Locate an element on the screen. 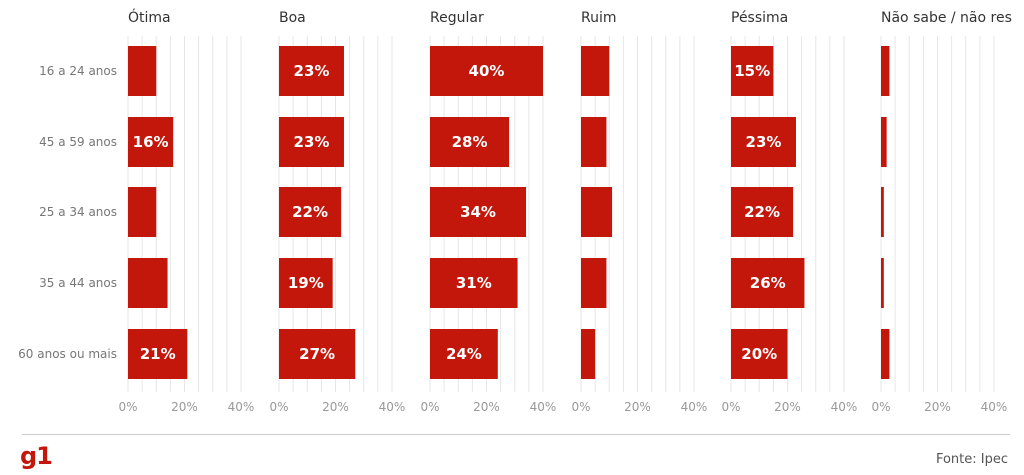 This screenshot has height=475, width=1024. panel-title: Péssima is located at coordinates (759, 18).